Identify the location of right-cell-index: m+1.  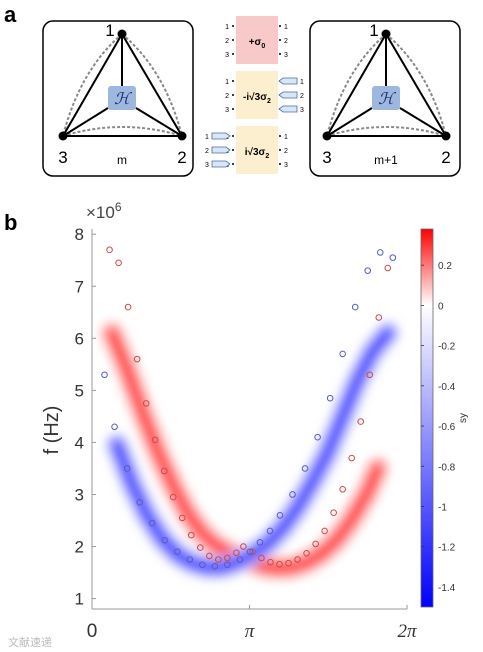
(386, 160).